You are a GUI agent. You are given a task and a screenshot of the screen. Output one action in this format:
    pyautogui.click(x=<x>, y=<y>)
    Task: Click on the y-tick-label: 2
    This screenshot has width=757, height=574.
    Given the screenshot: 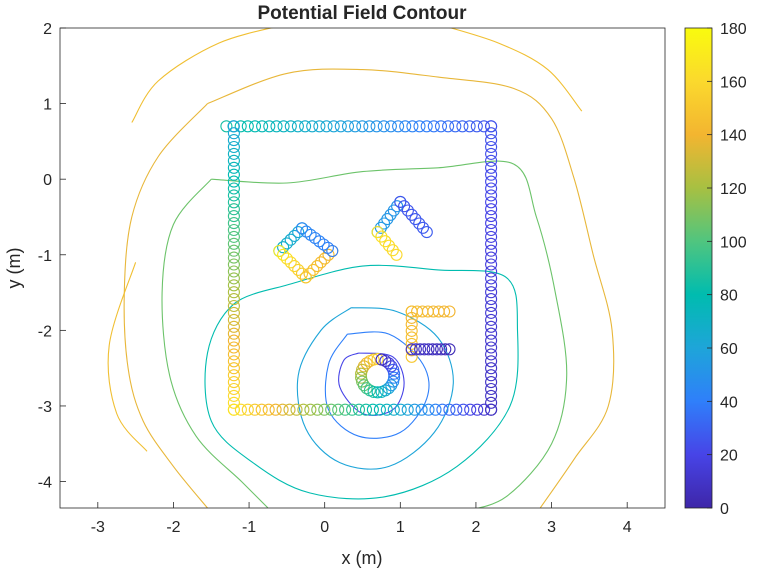 What is the action you would take?
    pyautogui.click(x=47, y=29)
    